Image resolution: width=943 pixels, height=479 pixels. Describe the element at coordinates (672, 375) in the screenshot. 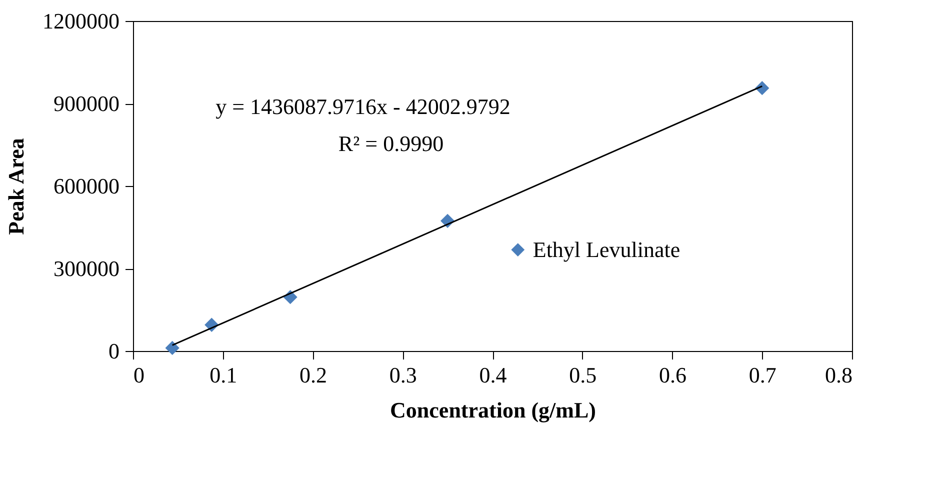

I see `x-tick-label: 0.6` at that location.